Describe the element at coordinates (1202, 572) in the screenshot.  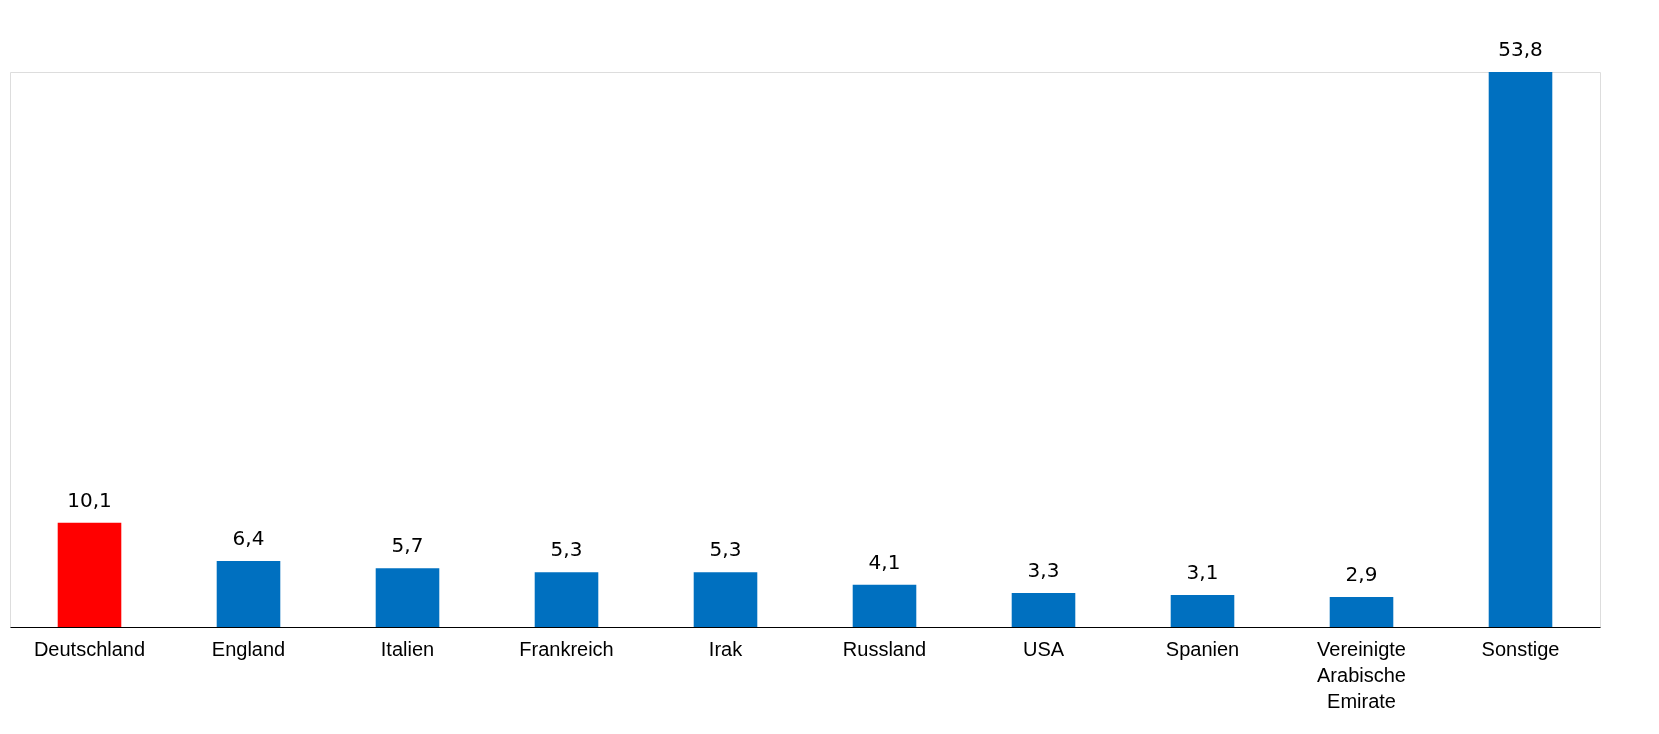
I see `data-label: 3,1` at that location.